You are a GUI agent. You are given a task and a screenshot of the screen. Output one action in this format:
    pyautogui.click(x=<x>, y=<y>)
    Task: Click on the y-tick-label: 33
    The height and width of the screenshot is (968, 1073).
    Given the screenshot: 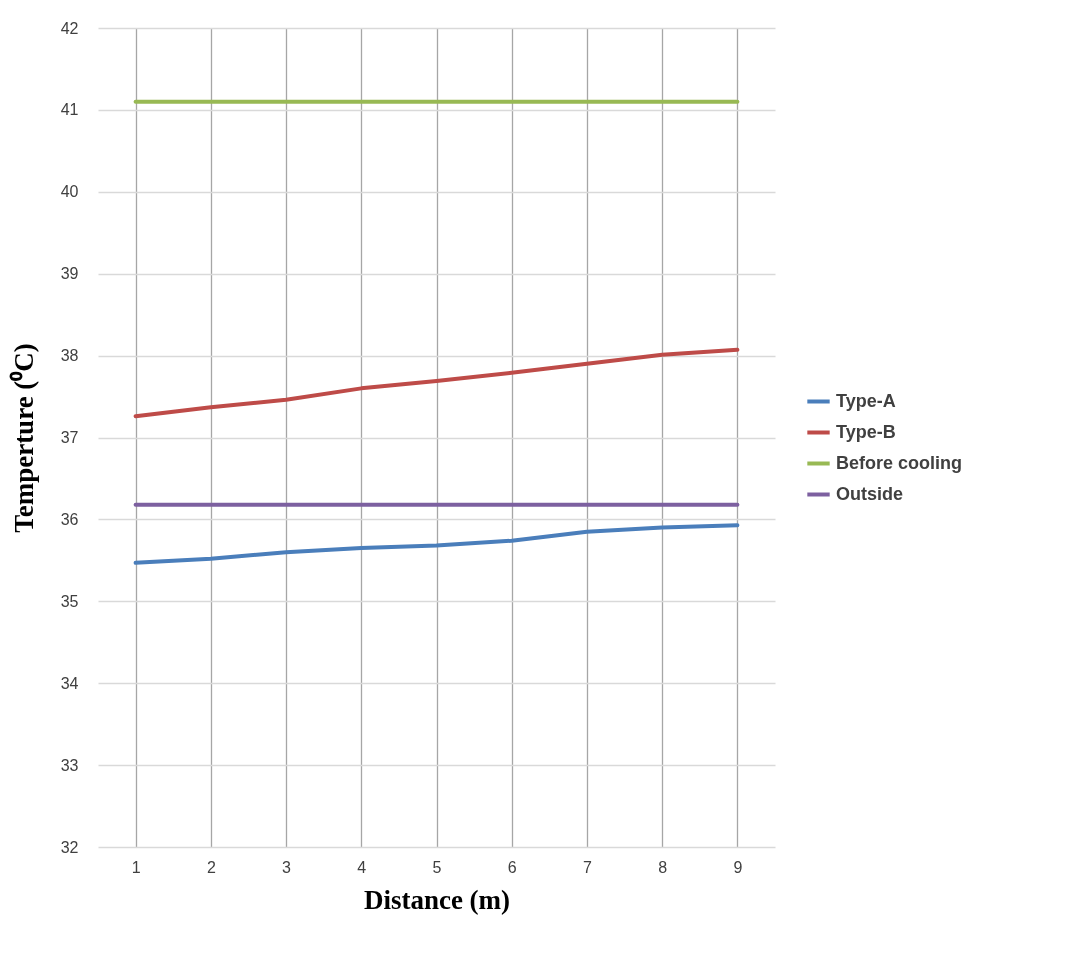 What is the action you would take?
    pyautogui.click(x=69, y=765)
    